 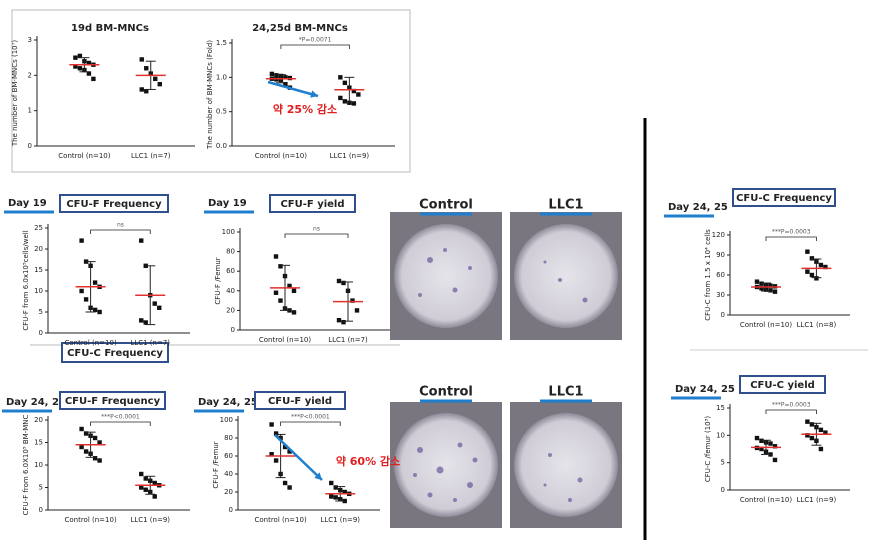 I want to click on y-tick-label: 100, so click(x=226, y=420).